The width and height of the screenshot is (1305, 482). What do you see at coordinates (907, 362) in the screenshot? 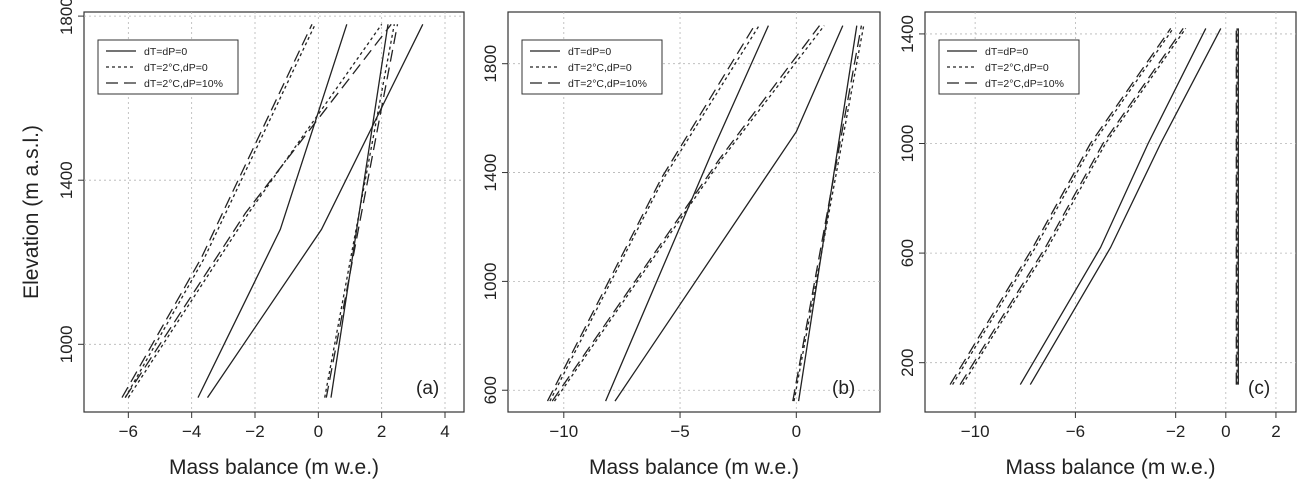
I see `y-tick-label: 200` at bounding box center [907, 362].